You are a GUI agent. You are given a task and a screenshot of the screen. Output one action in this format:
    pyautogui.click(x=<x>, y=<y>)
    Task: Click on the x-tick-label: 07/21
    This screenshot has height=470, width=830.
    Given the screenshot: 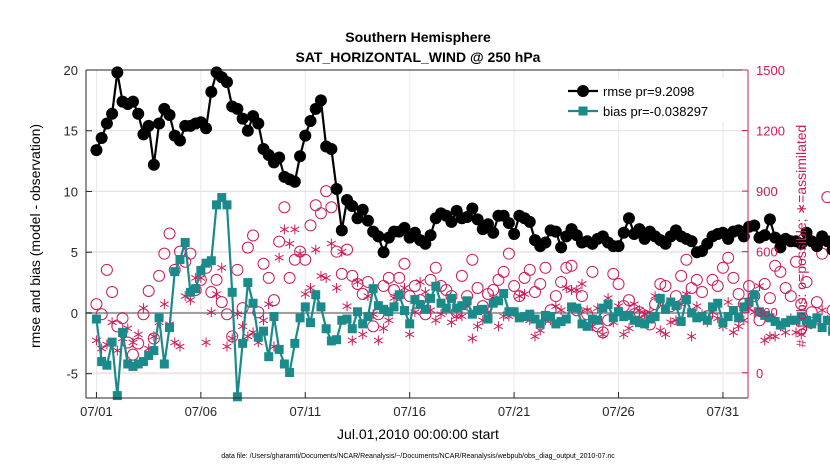 What is the action you would take?
    pyautogui.click(x=514, y=411)
    